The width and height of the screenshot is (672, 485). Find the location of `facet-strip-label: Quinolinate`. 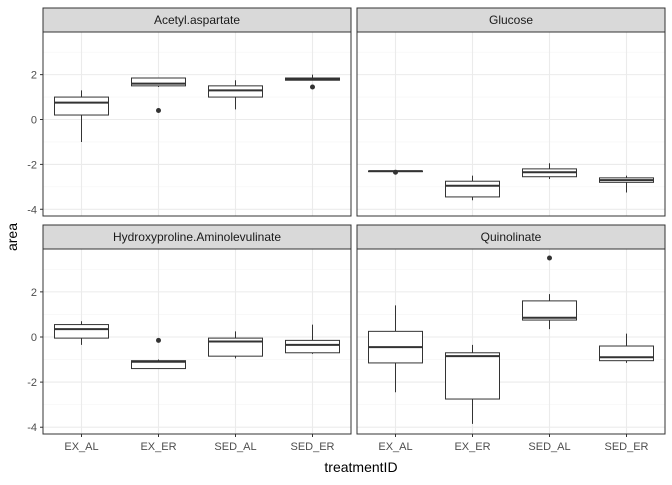

facet-strip-label: Quinolinate is located at coordinates (511, 237).